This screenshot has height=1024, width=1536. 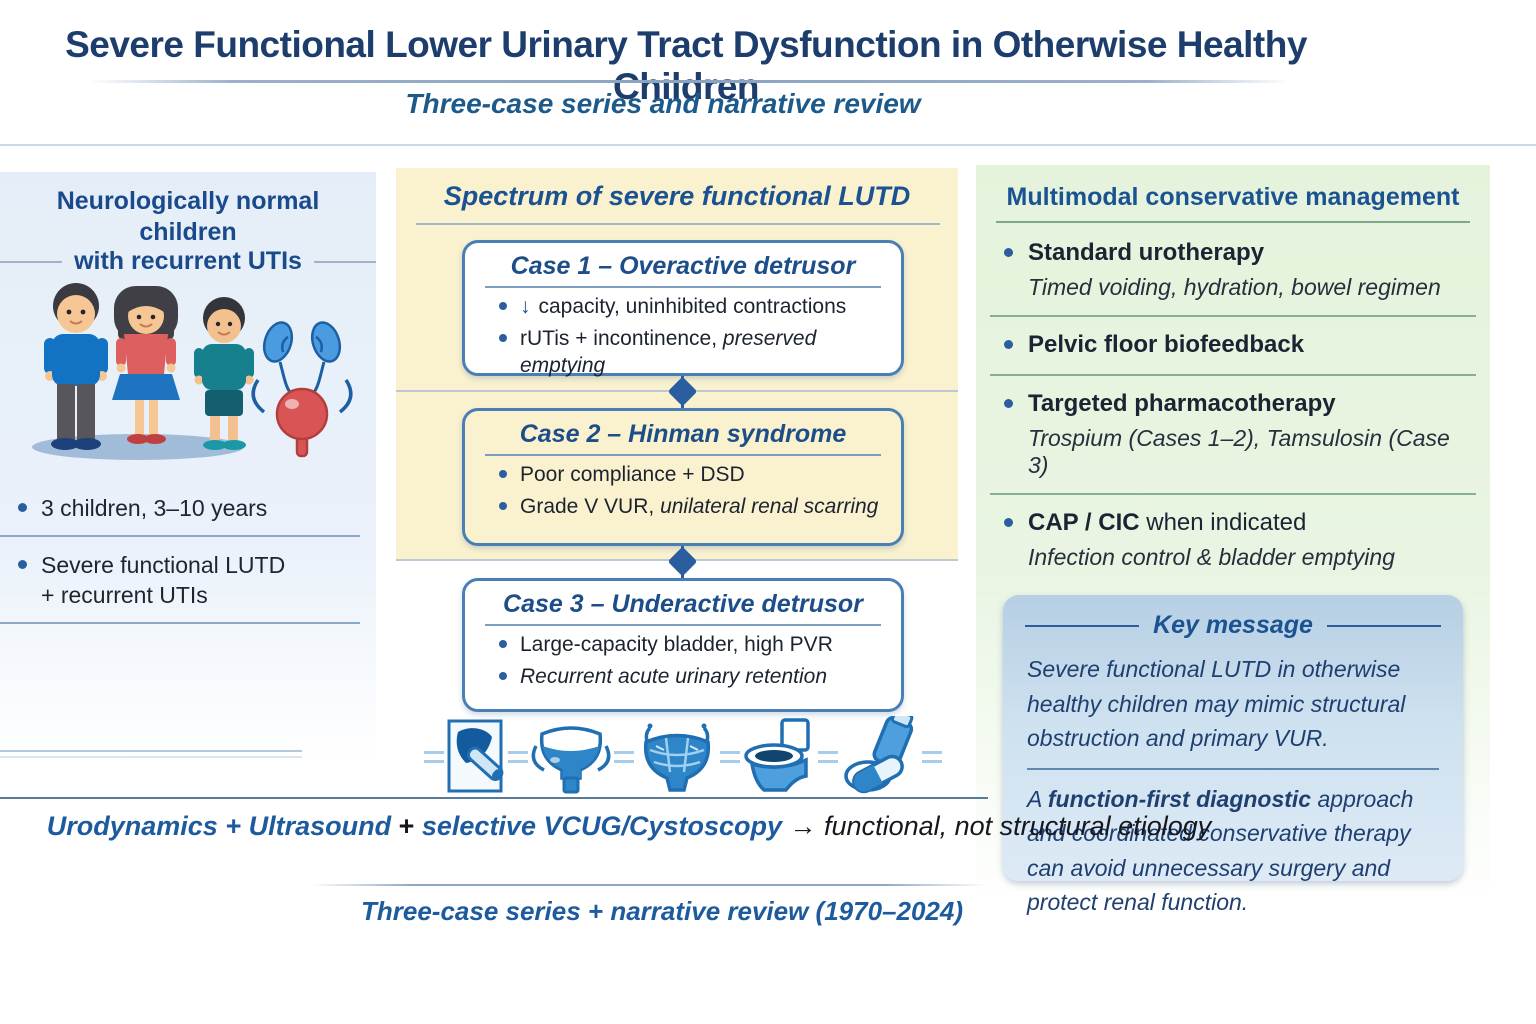 What do you see at coordinates (163, 580) in the screenshot?
I see `bullet-text: Severe functional LUTD + recurrent UTIs` at bounding box center [163, 580].